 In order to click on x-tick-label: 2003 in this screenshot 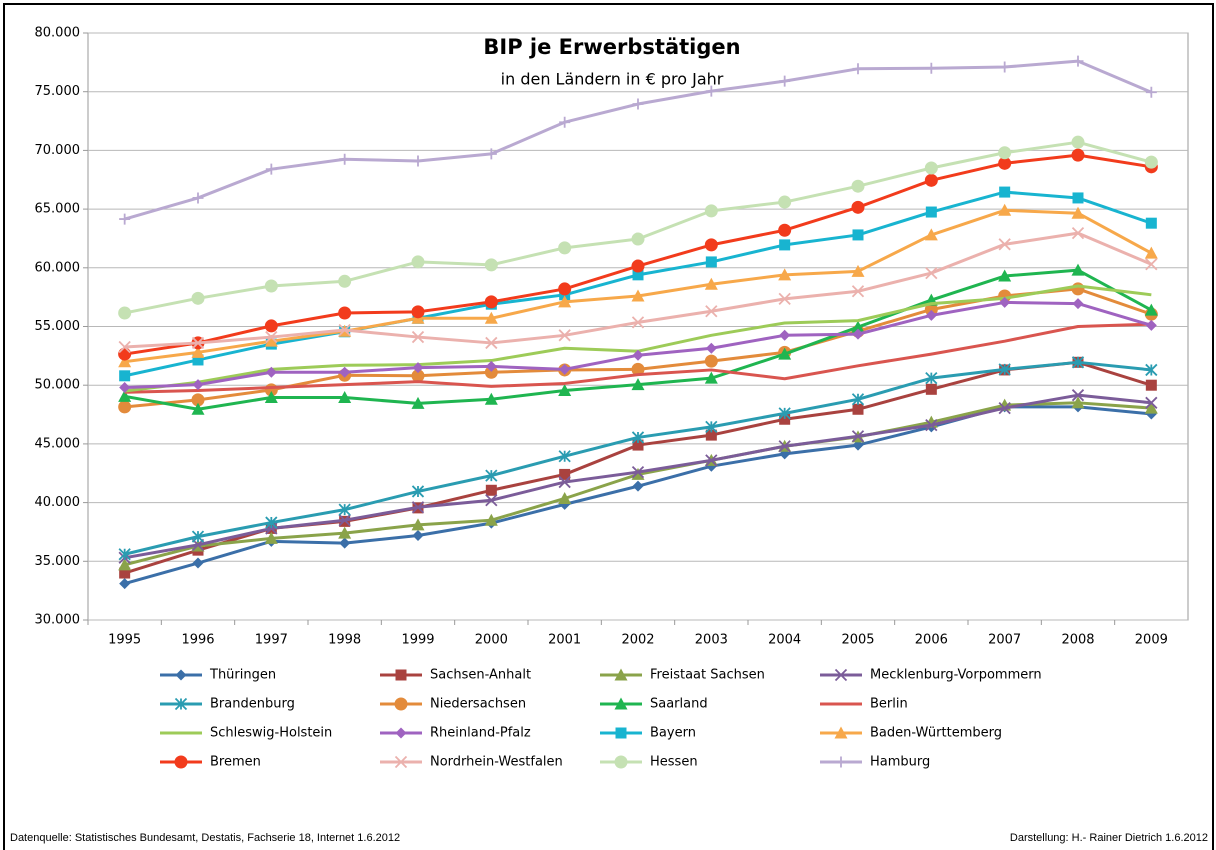, I will do `click(711, 640)`.